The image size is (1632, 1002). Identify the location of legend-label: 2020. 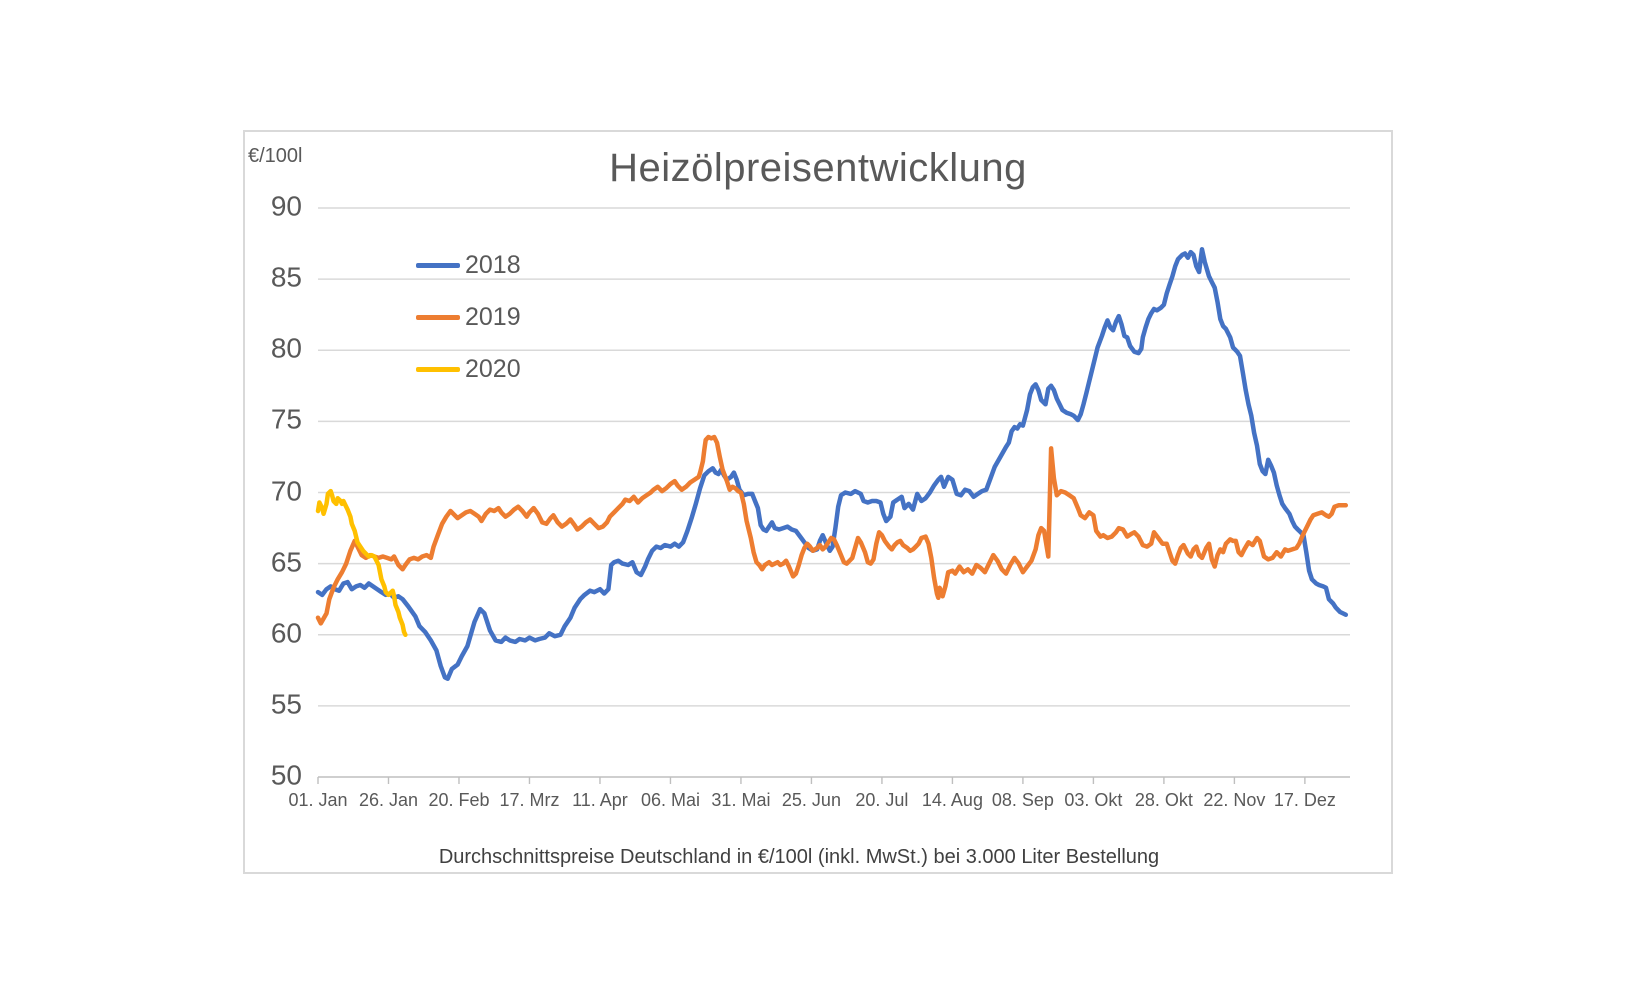
(493, 368).